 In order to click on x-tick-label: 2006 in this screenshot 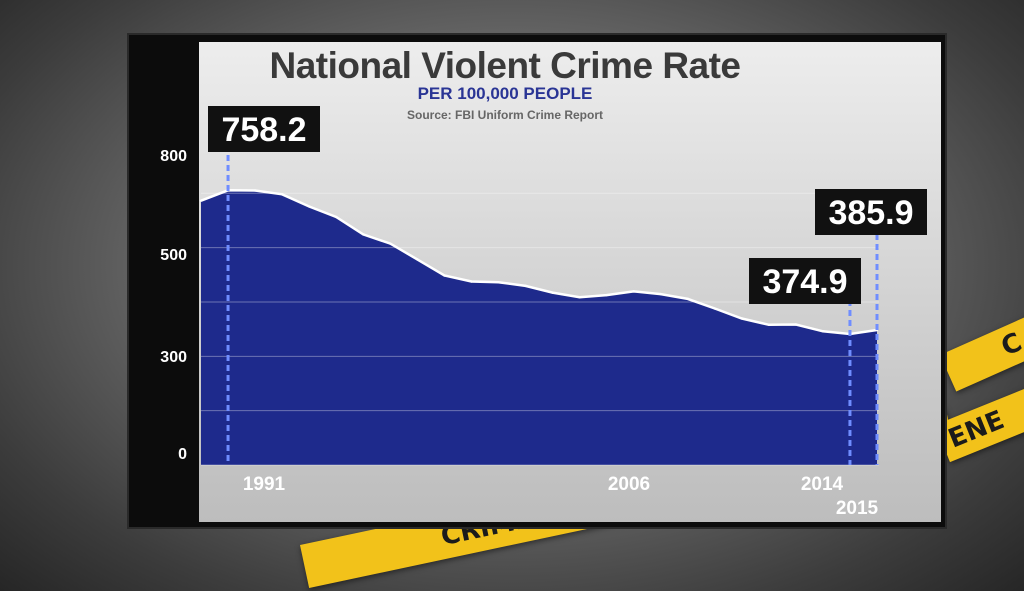, I will do `click(629, 484)`.